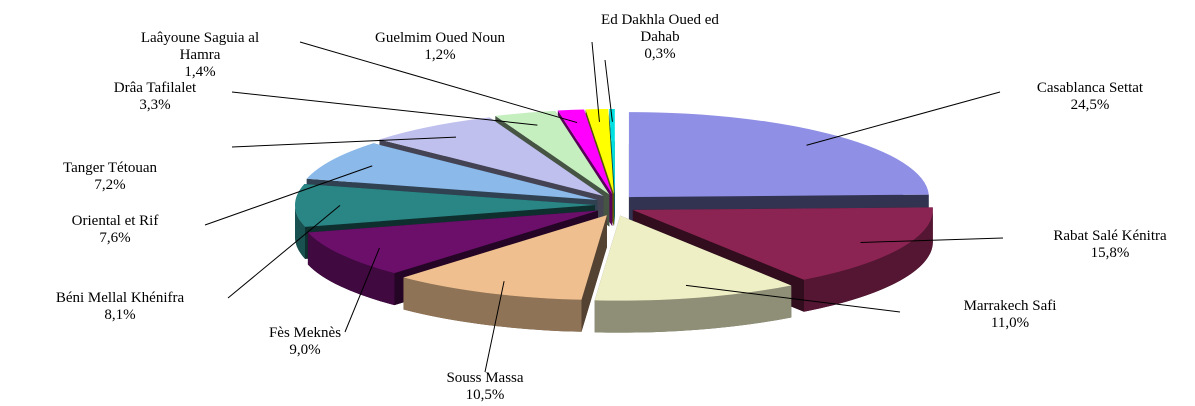 Image resolution: width=1195 pixels, height=406 pixels. Describe the element at coordinates (660, 54) in the screenshot. I see `value-label: 0,3%` at that location.